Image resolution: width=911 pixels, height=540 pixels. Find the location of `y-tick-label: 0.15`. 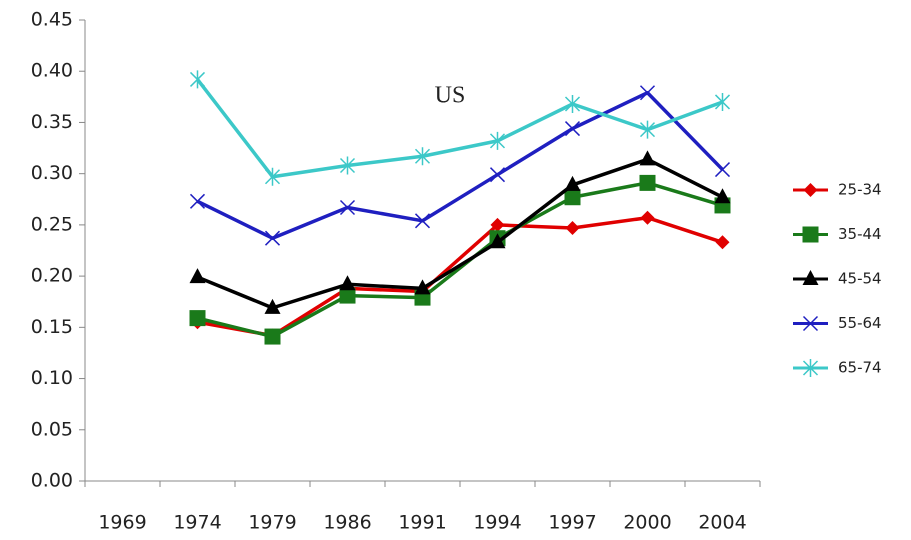

y-tick-label: 0.15 is located at coordinates (52, 327).